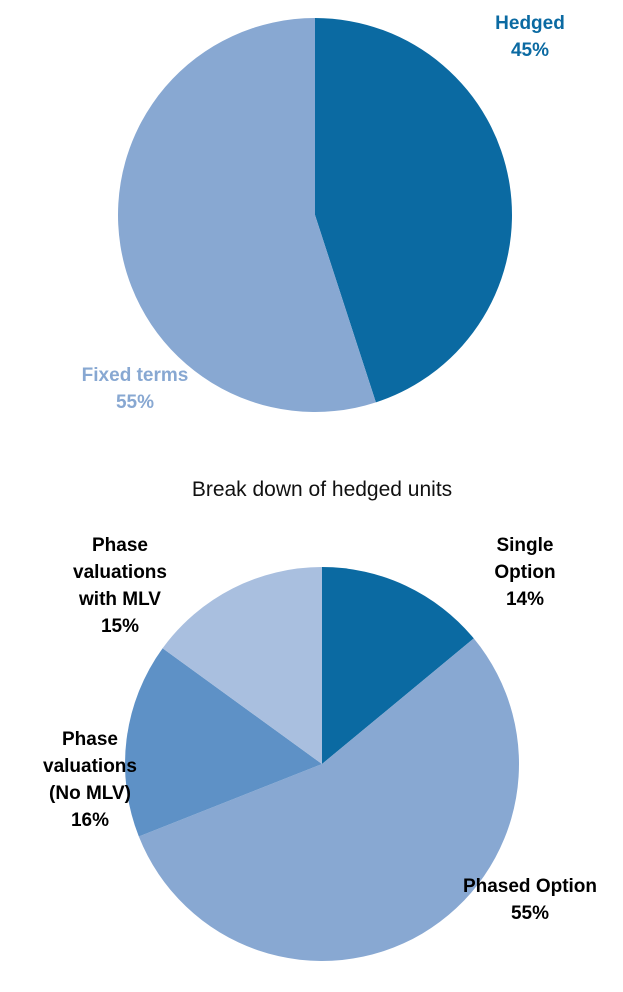 The height and width of the screenshot is (992, 623). What do you see at coordinates (90, 820) in the screenshot?
I see `value-label: 16%` at bounding box center [90, 820].